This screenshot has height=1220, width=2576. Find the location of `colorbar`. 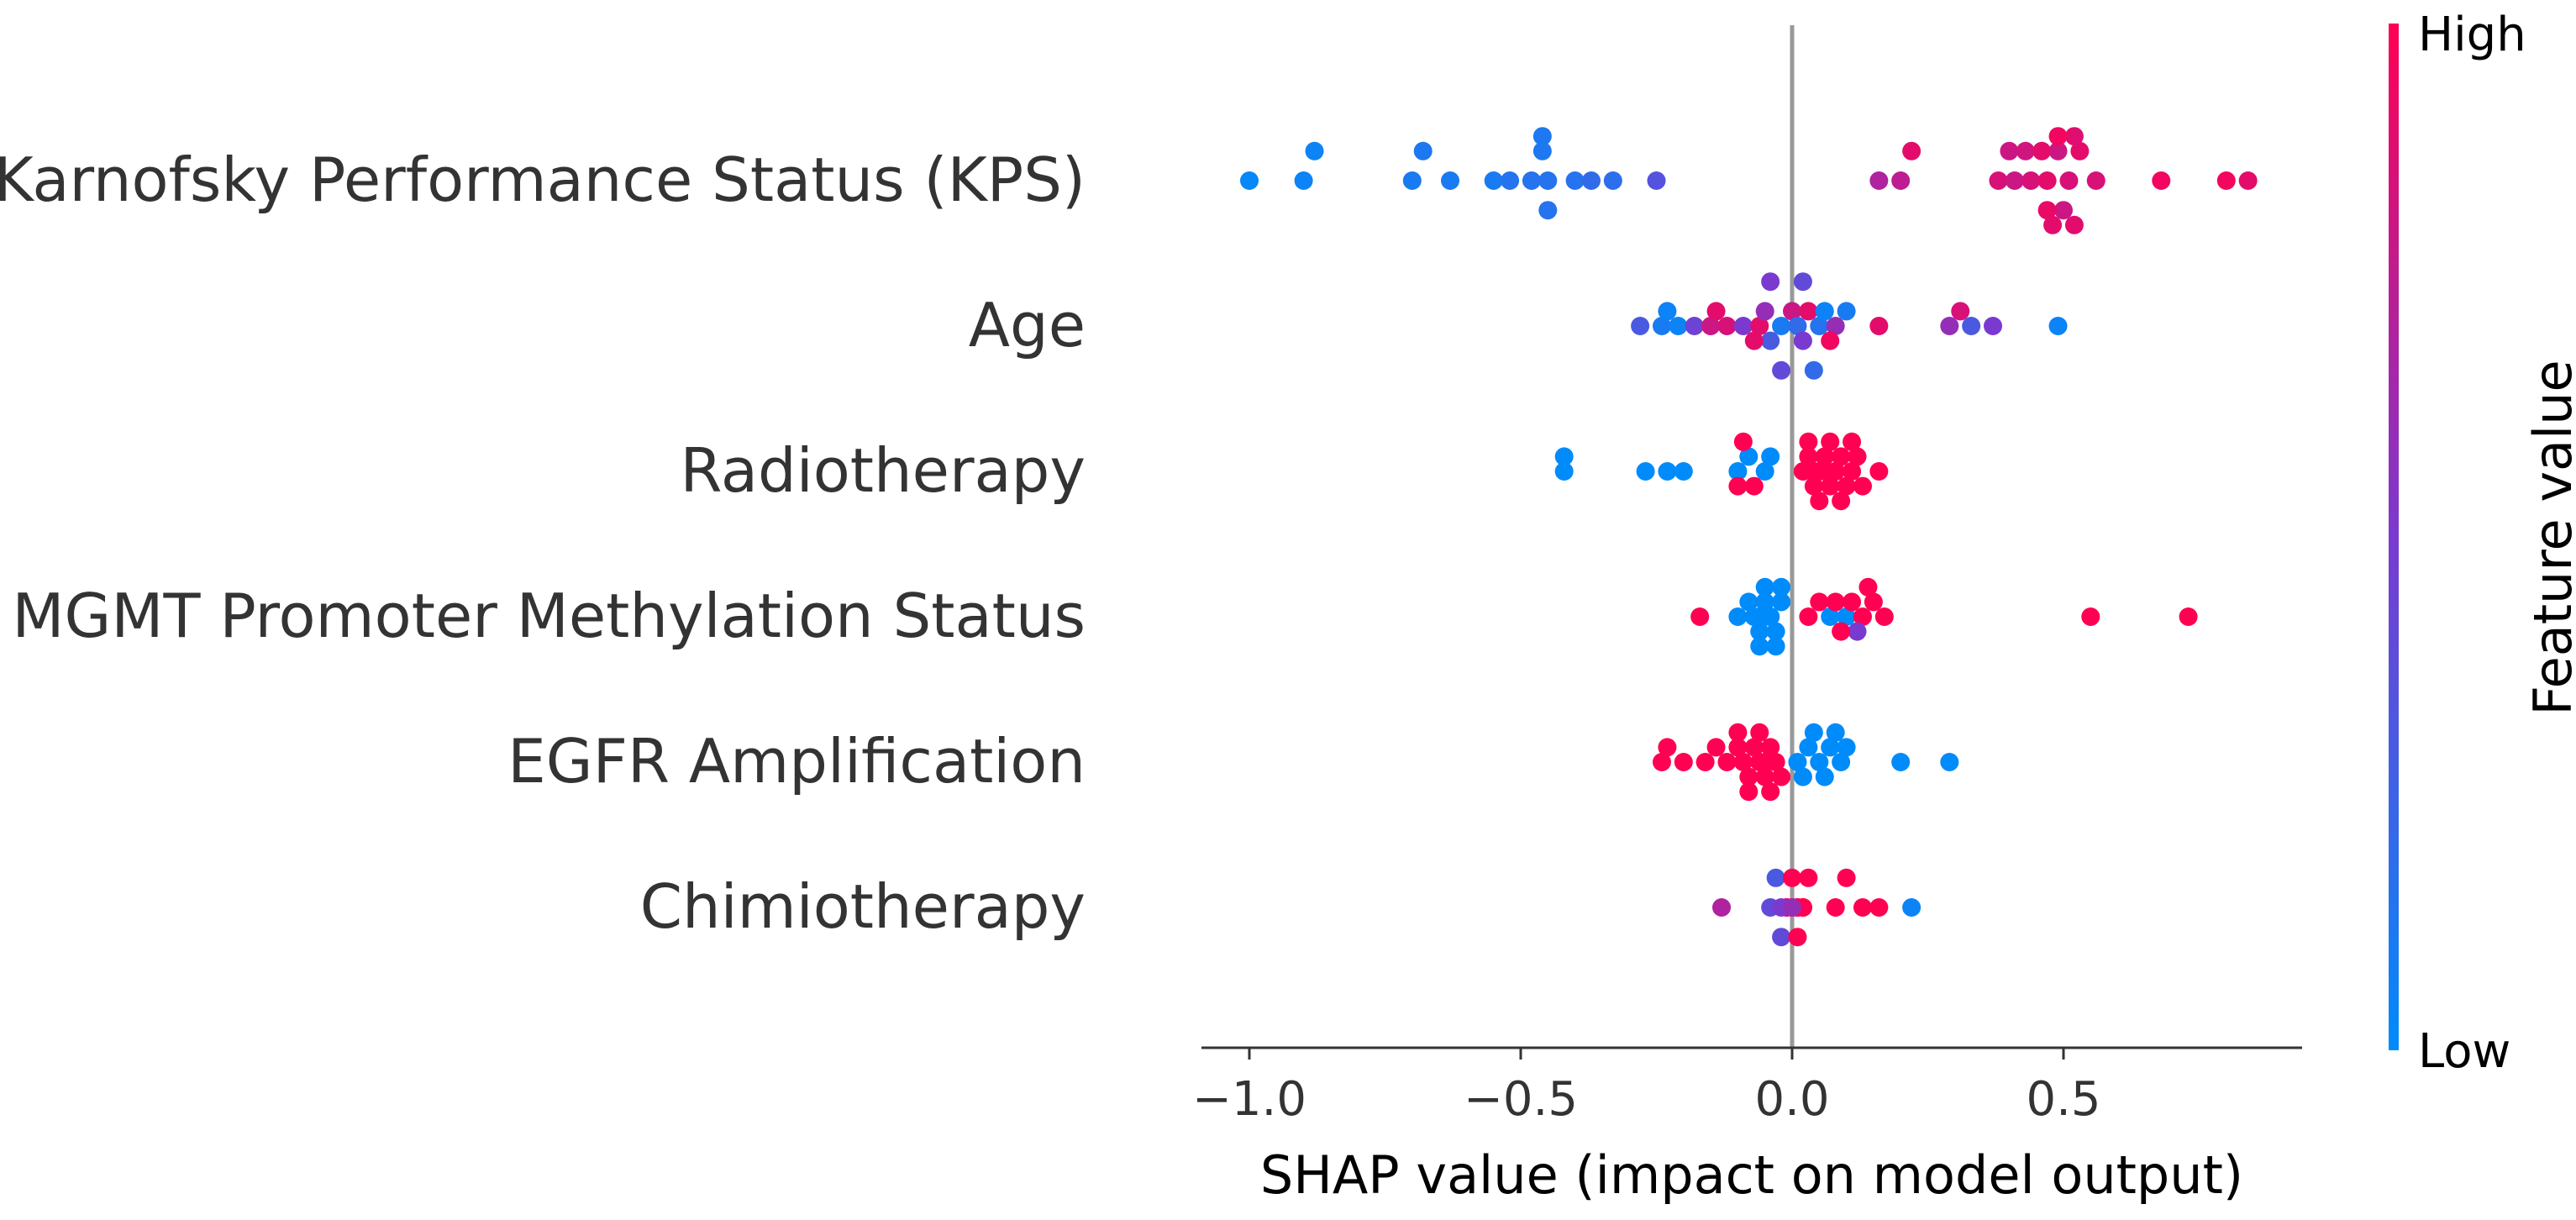

colorbar is located at coordinates (2394, 537).